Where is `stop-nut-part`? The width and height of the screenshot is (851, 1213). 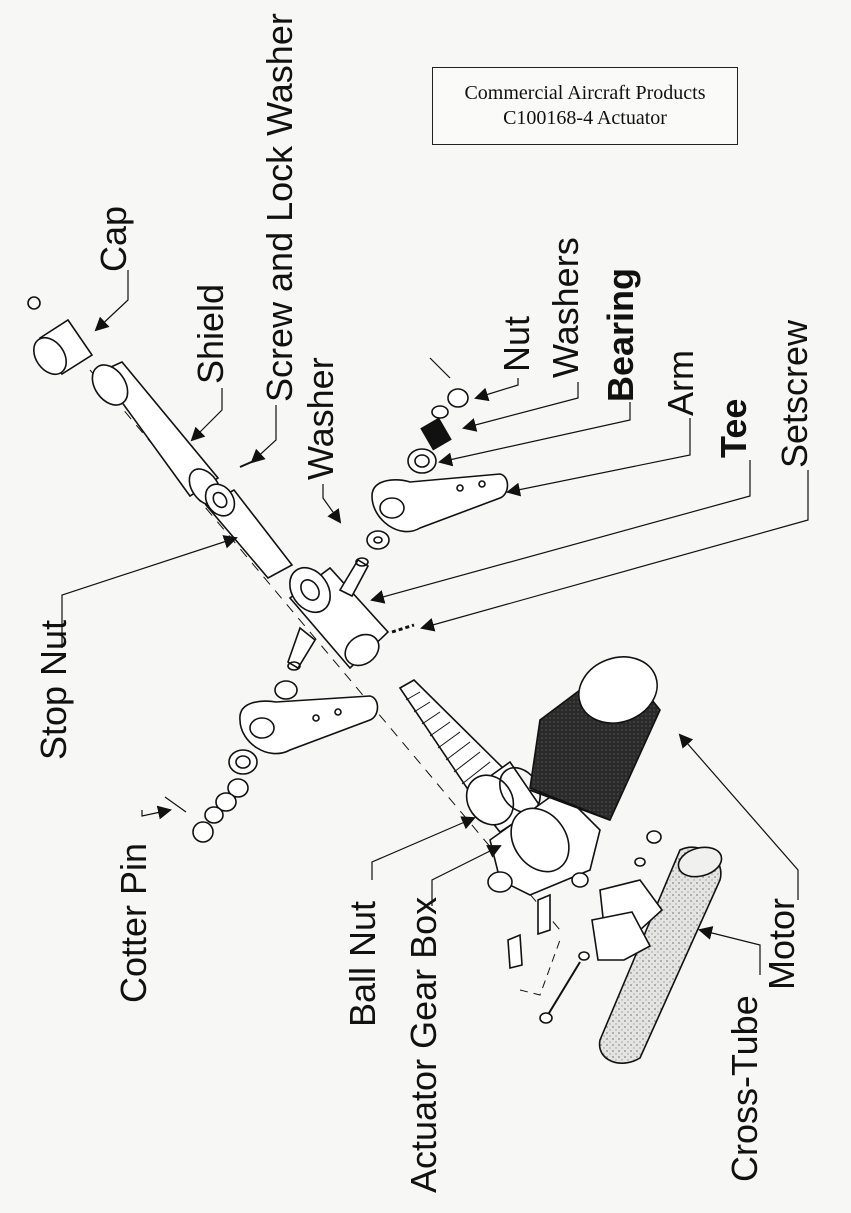 stop-nut-part is located at coordinates (249, 531).